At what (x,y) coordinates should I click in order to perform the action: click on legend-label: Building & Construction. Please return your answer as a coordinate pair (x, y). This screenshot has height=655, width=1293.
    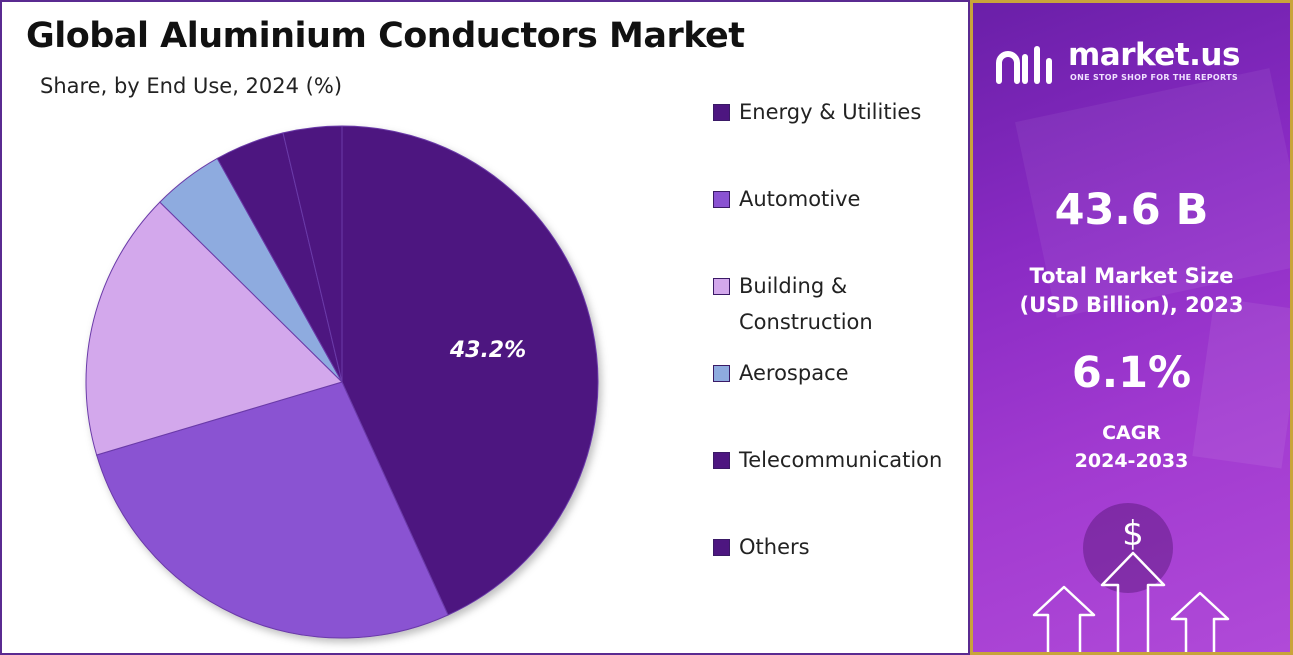
    Looking at the image, I should click on (806, 304).